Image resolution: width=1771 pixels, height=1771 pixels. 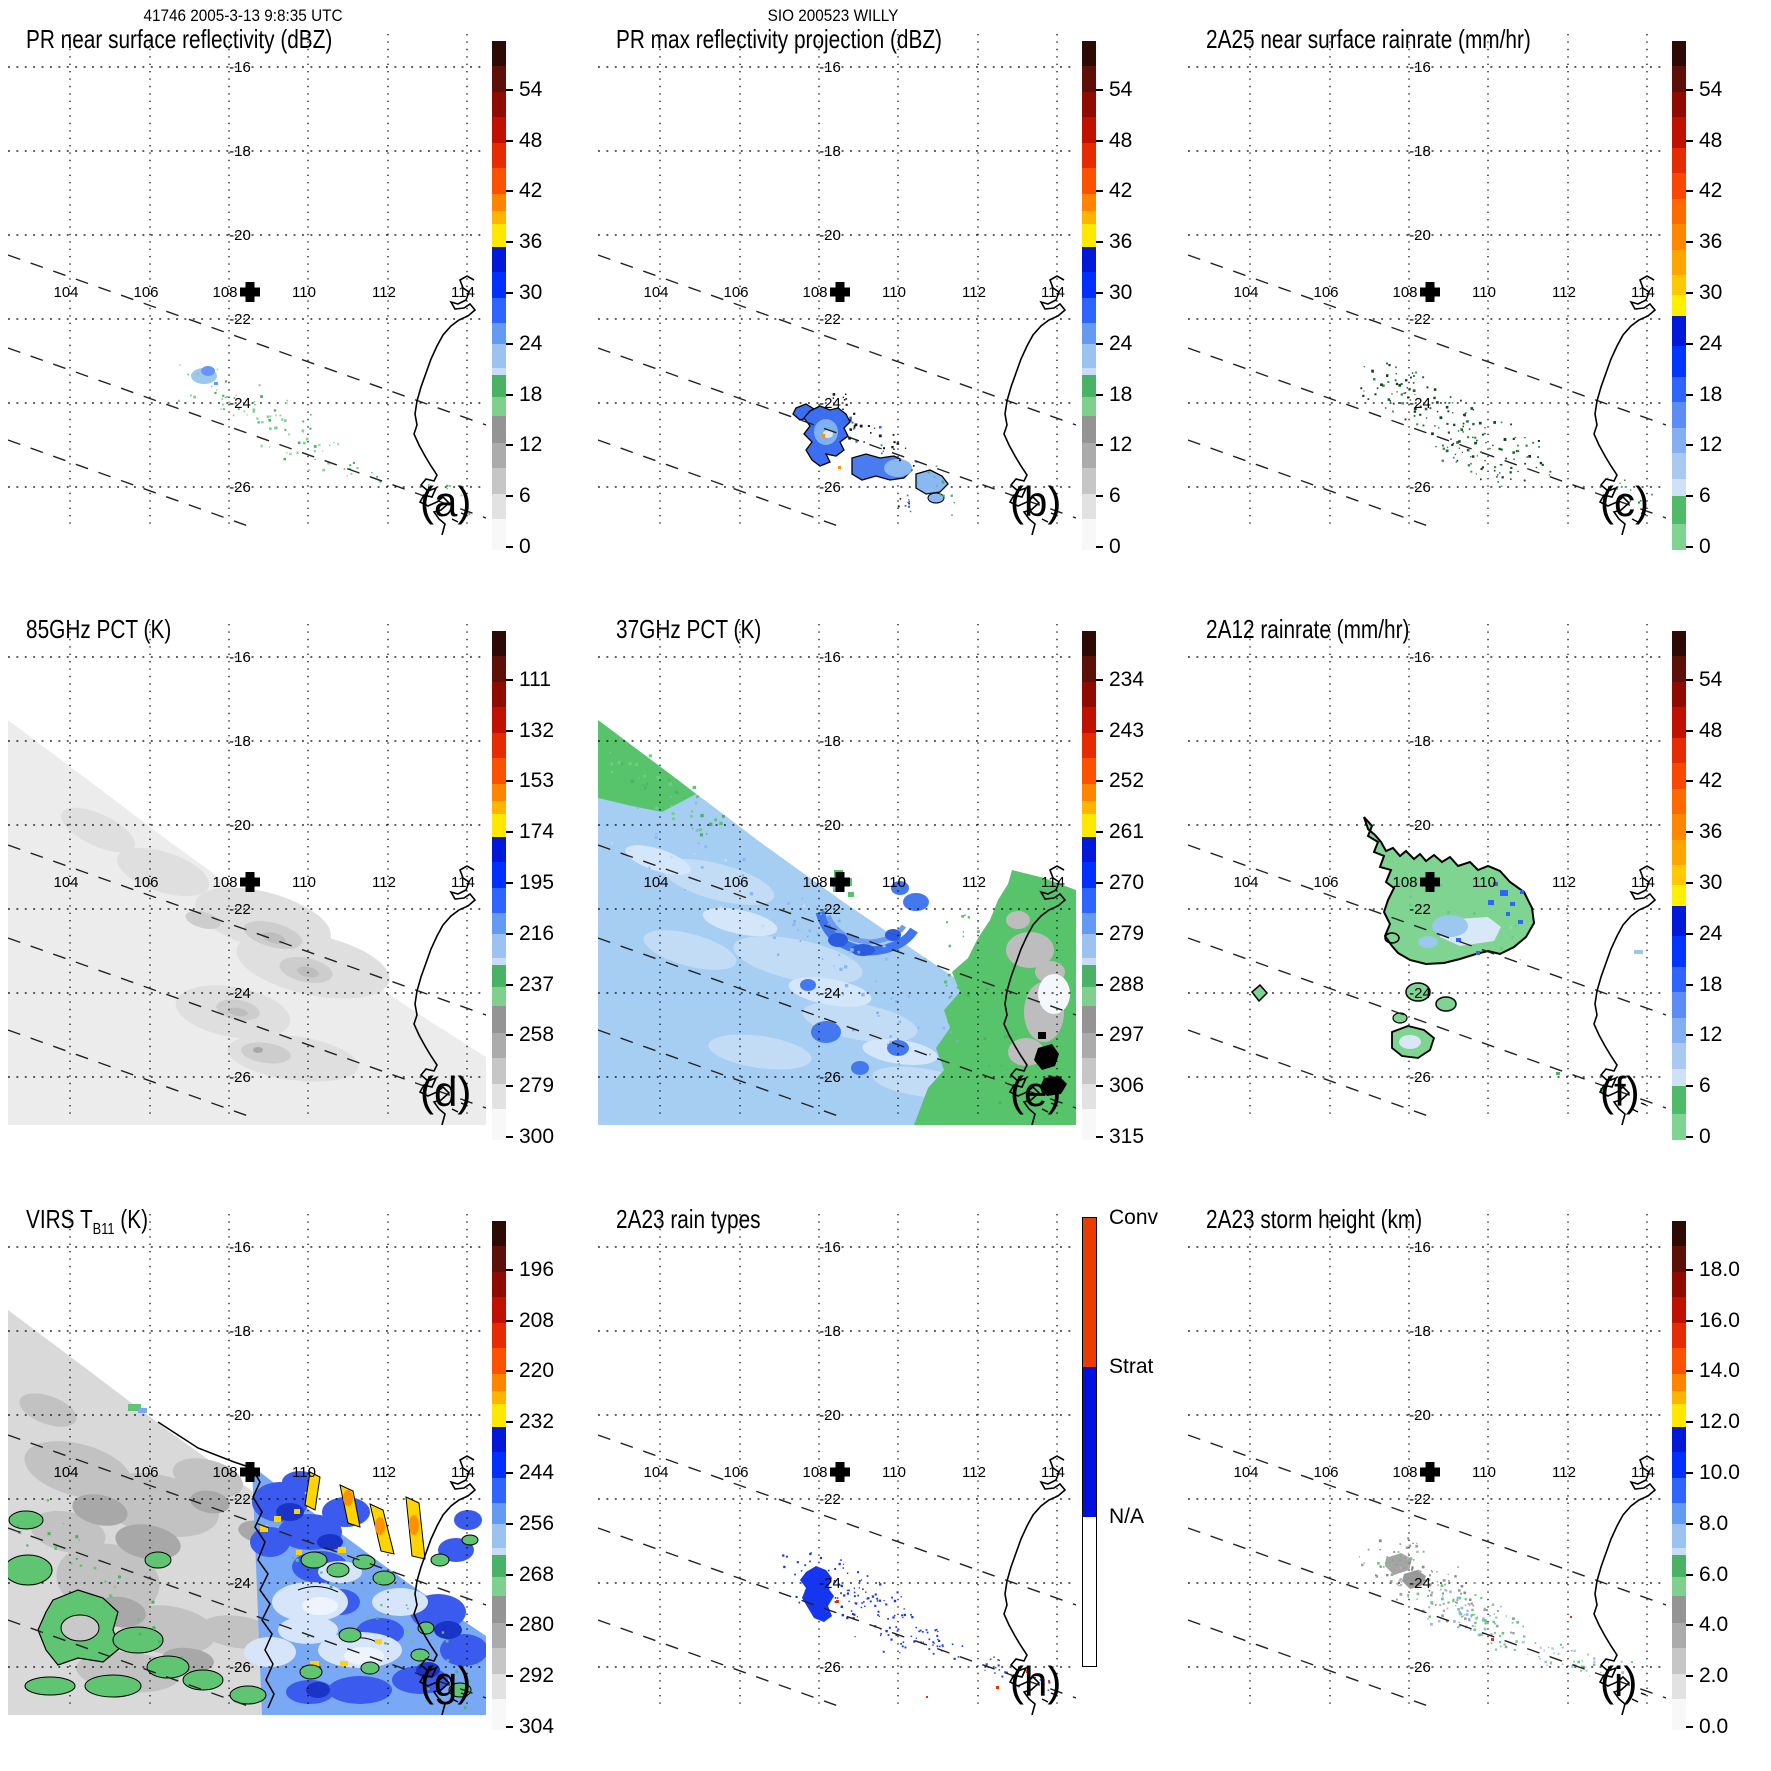 What do you see at coordinates (1036, 1091) in the screenshot?
I see `panel-letter: (e)` at bounding box center [1036, 1091].